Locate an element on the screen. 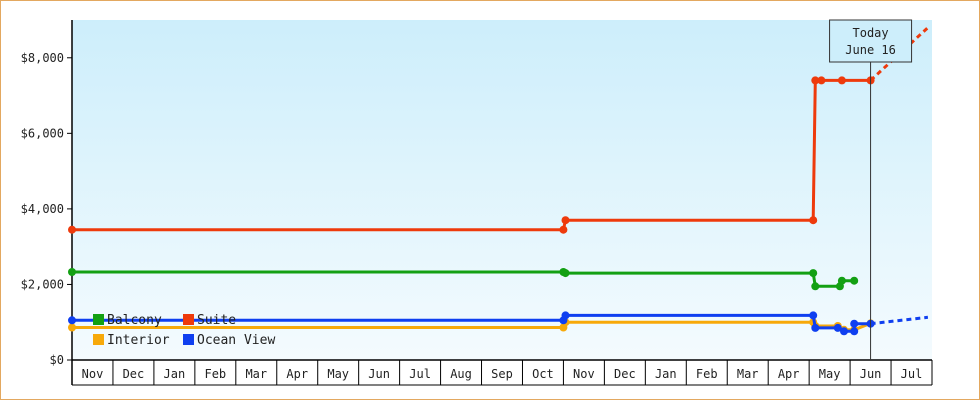  series-balcony is located at coordinates (463, 279).